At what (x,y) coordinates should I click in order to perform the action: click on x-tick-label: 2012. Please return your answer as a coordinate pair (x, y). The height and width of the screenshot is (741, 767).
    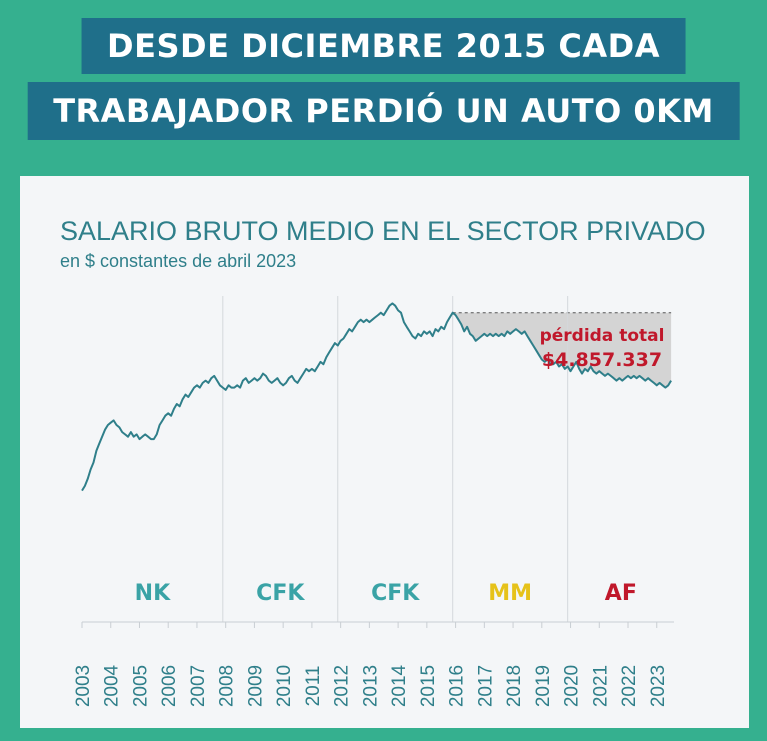
    Looking at the image, I should click on (342, 686).